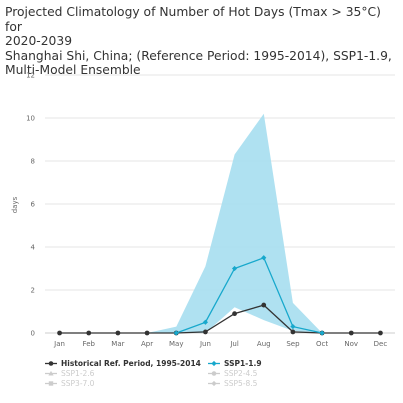 The image size is (403, 403). What do you see at coordinates (33, 334) in the screenshot?
I see `y-tick-0: 0` at bounding box center [33, 334].